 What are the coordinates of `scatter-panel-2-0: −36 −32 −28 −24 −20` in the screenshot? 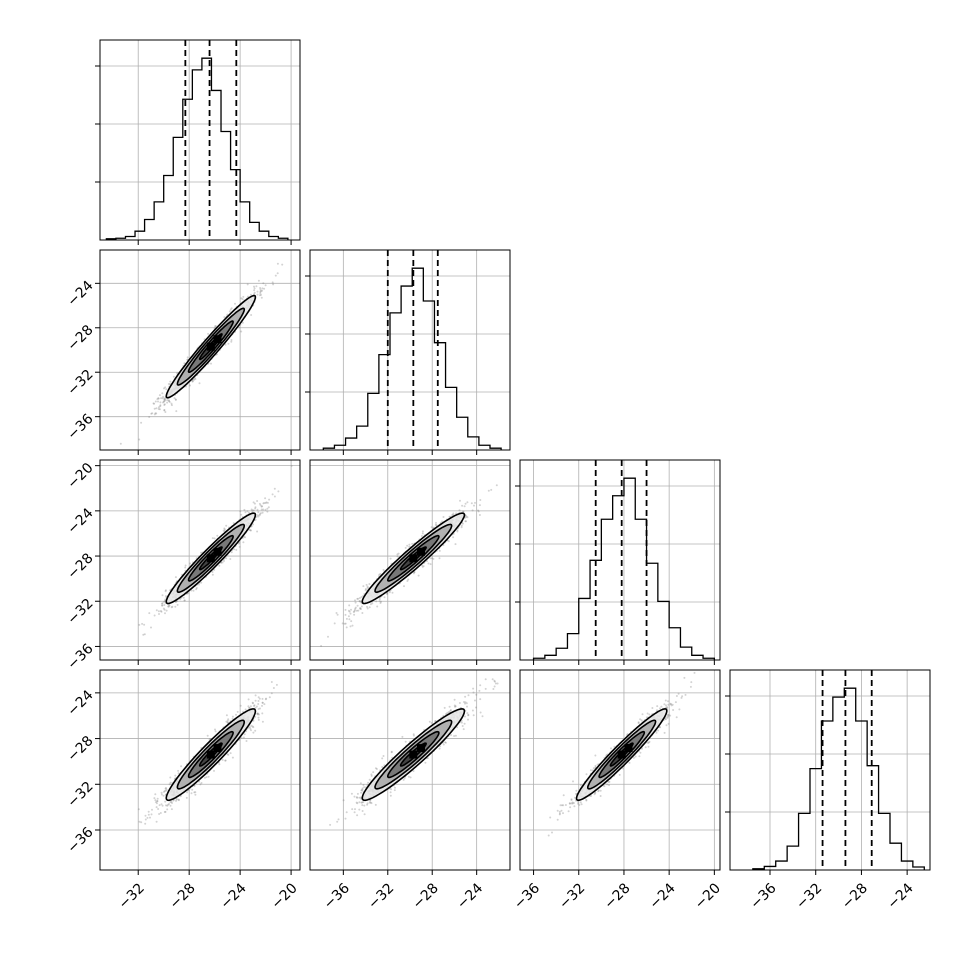 It's located at (182, 566).